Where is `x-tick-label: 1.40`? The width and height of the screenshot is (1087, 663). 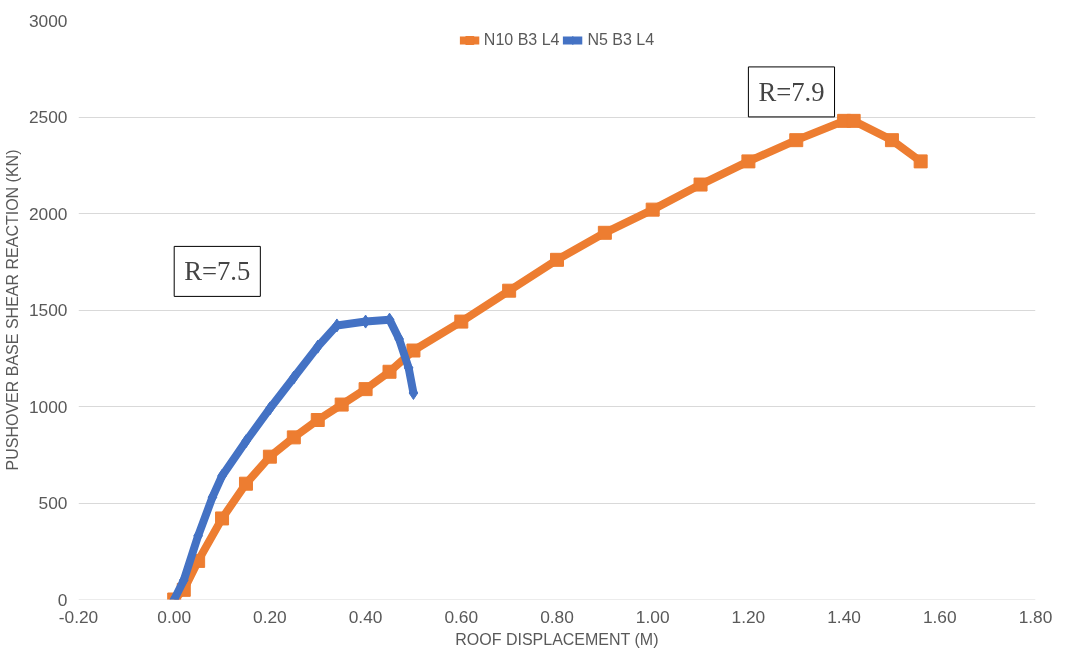 x-tick-label: 1.40 is located at coordinates (844, 616).